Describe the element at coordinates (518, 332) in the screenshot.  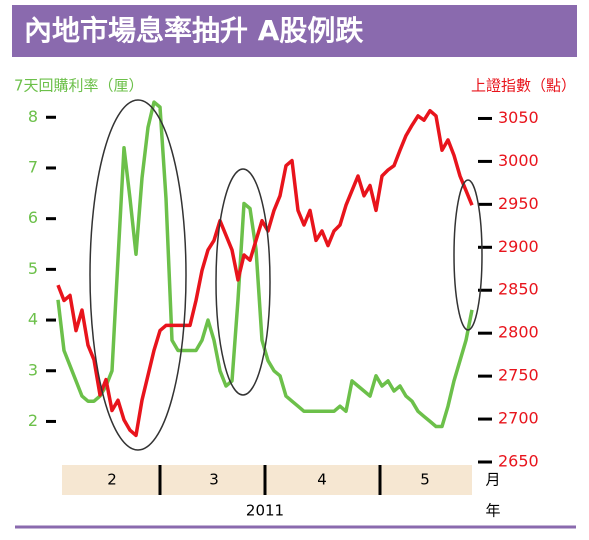
I see `y2-tick-label: 2800` at that location.